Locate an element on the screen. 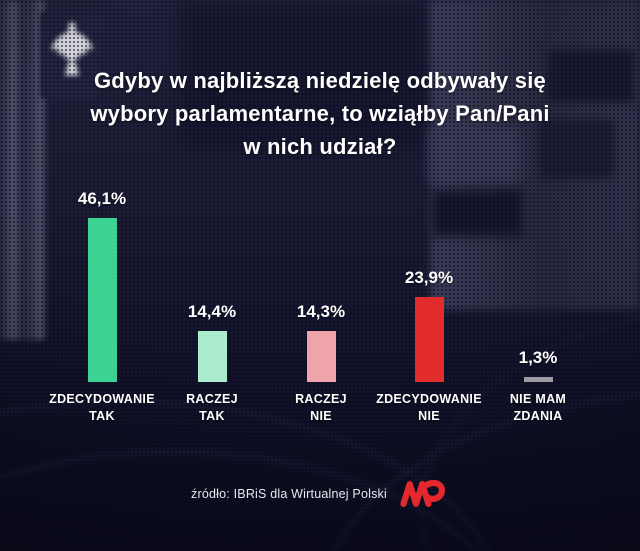 The image size is (640, 551). source-credit: źródło: IBRiS dla Wirtualnej Polski is located at coordinates (289, 494).